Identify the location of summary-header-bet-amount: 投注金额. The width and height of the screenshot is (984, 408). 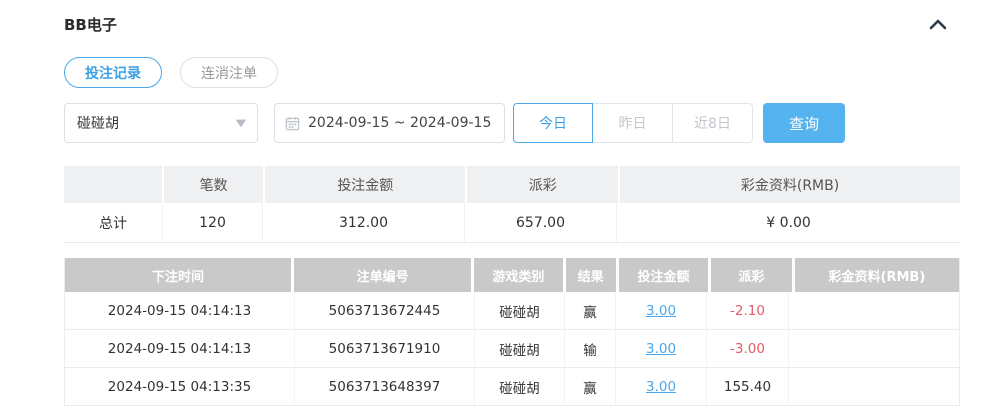
(365, 184).